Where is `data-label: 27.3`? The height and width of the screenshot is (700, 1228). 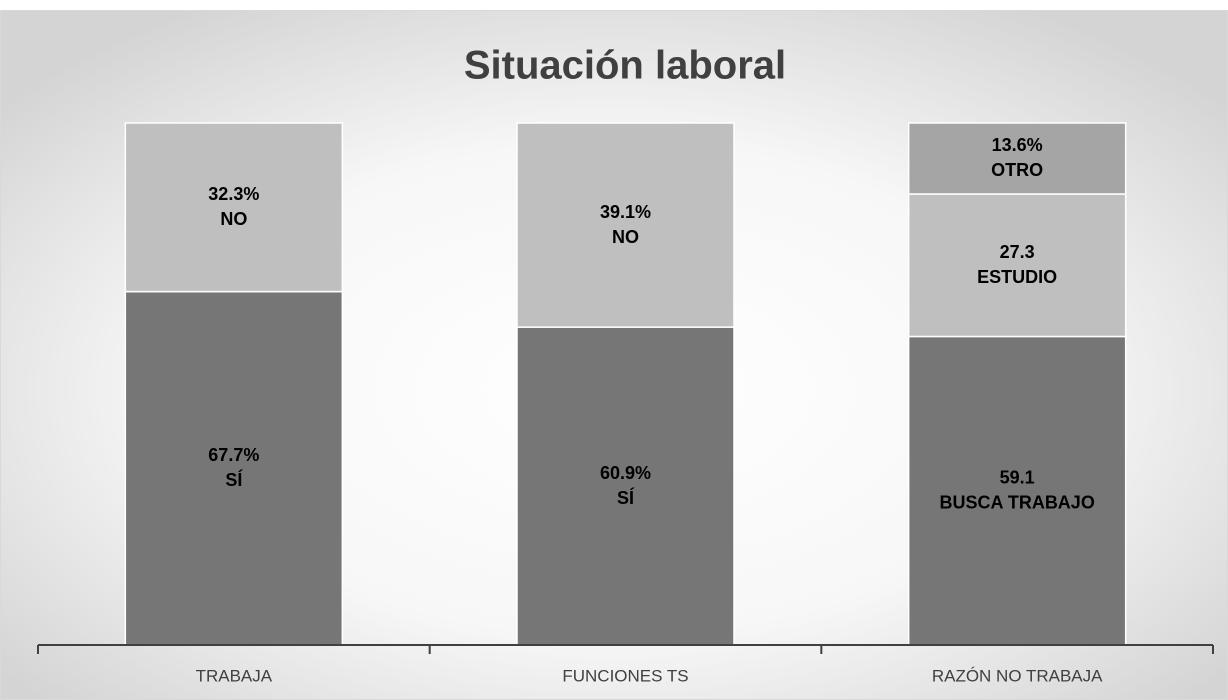 data-label: 27.3 is located at coordinates (1017, 252).